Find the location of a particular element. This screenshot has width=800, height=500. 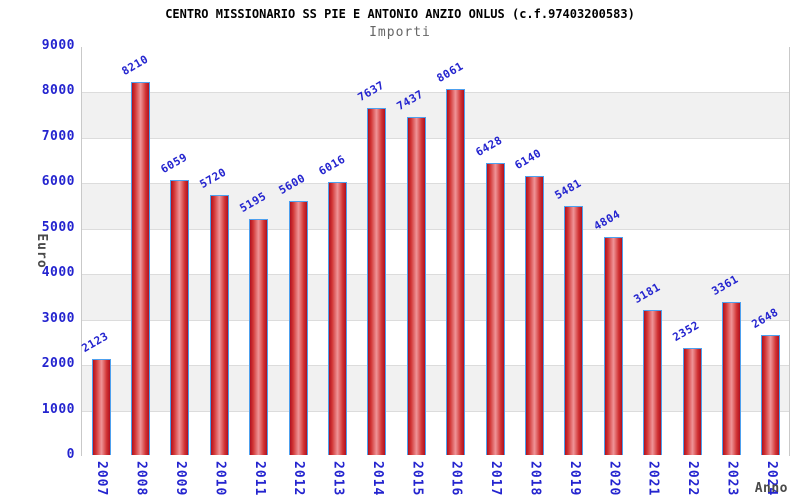

y-tick-label: 4000 is located at coordinates (58, 273).